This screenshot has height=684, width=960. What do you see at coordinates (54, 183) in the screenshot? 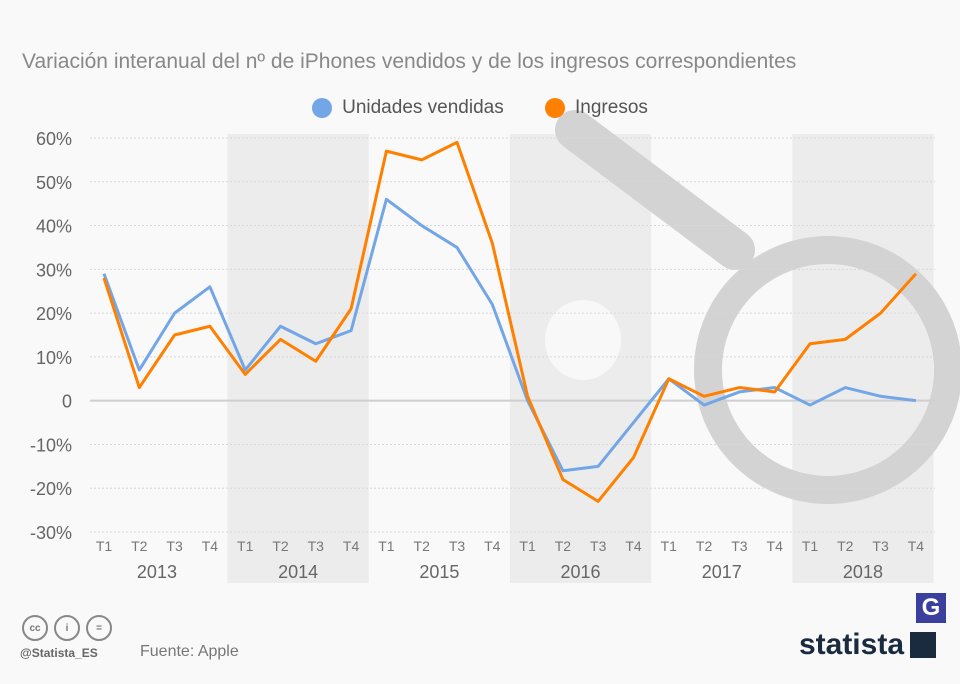
I see `y-tick-label: 50%` at bounding box center [54, 183].